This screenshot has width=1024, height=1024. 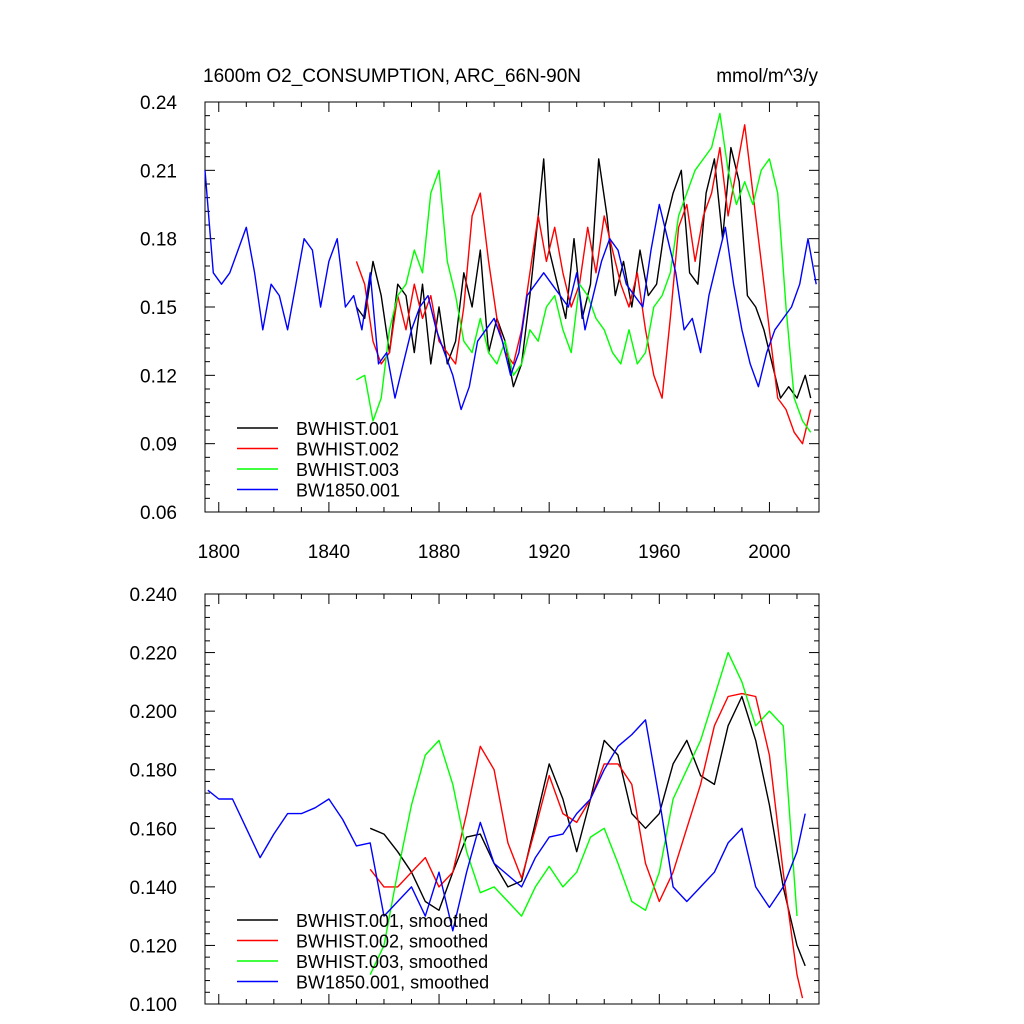 What do you see at coordinates (153, 654) in the screenshot?
I see `y-tick-label: 0.220` at bounding box center [153, 654].